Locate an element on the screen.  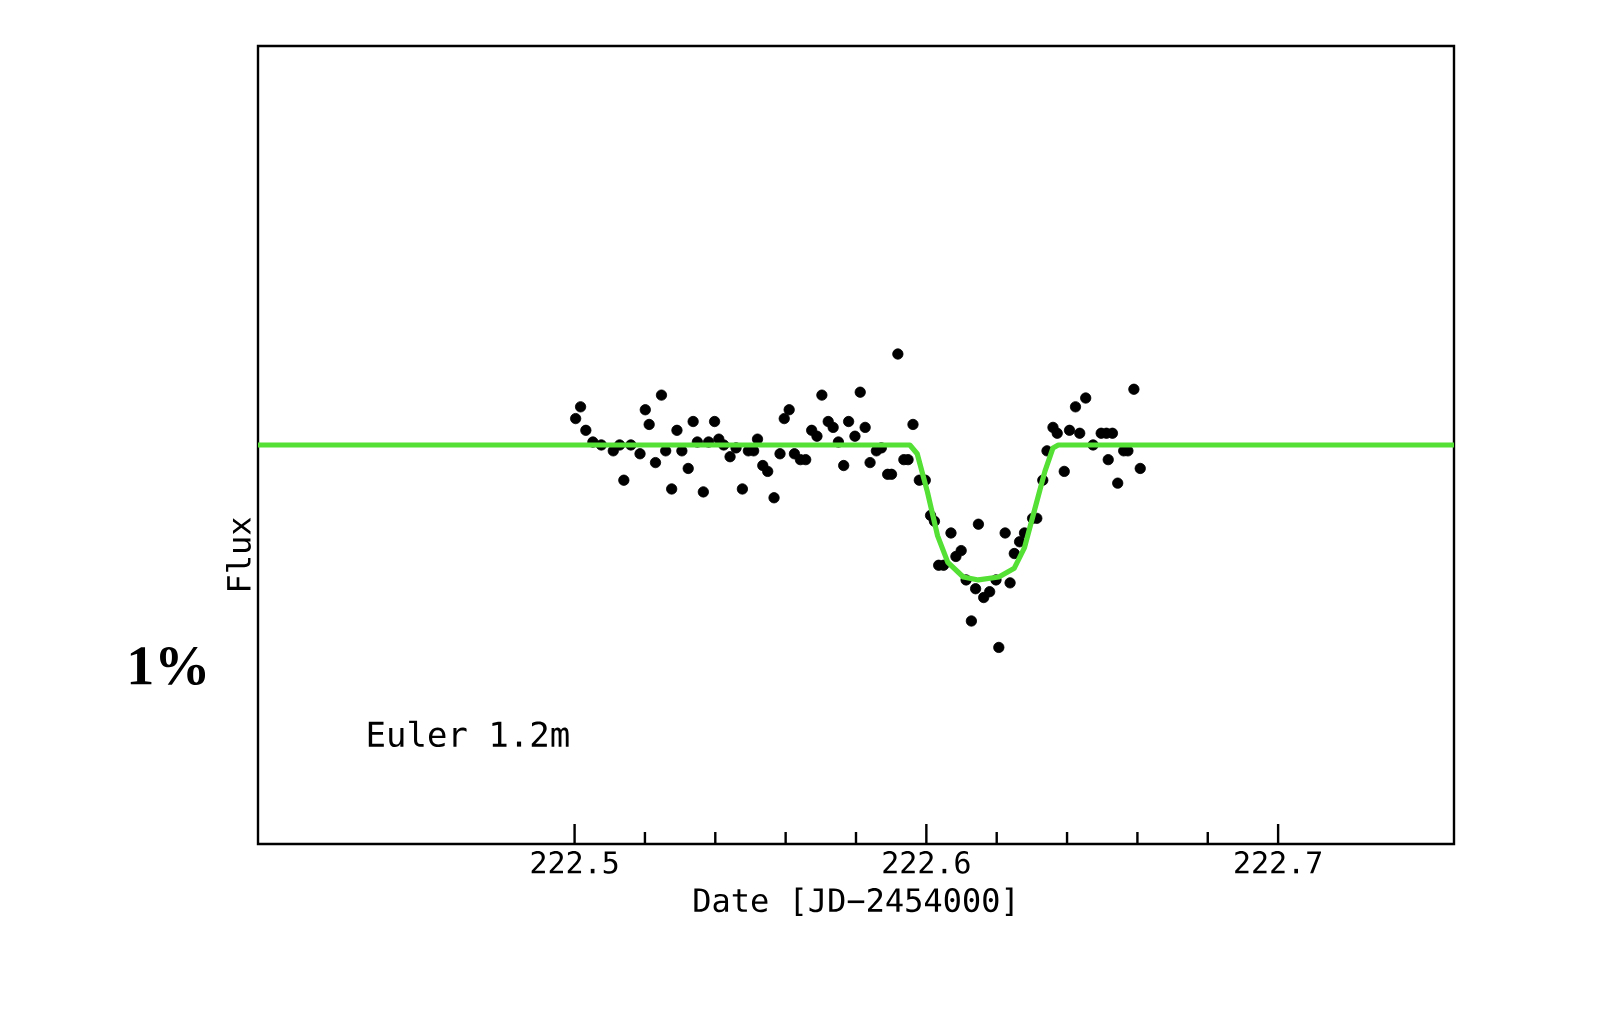
x-tick-label: 222.7 is located at coordinates (1278, 862).